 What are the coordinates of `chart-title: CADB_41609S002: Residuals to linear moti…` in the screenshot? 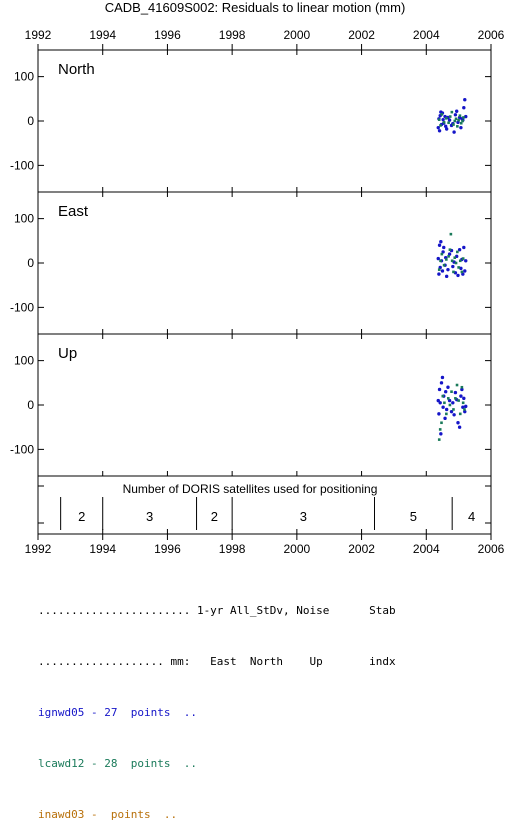 It's located at (255, 7).